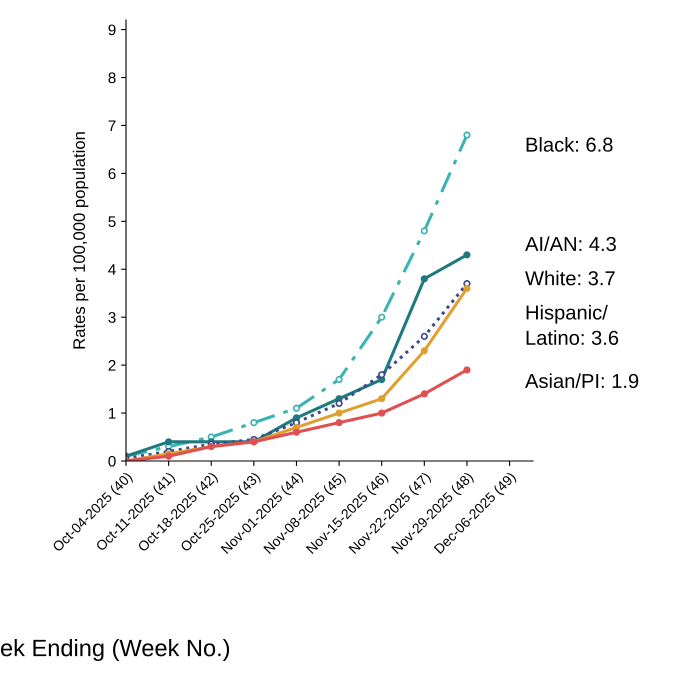  What do you see at coordinates (581, 380) in the screenshot?
I see `annotation: Asian/PI: 1.9` at bounding box center [581, 380].